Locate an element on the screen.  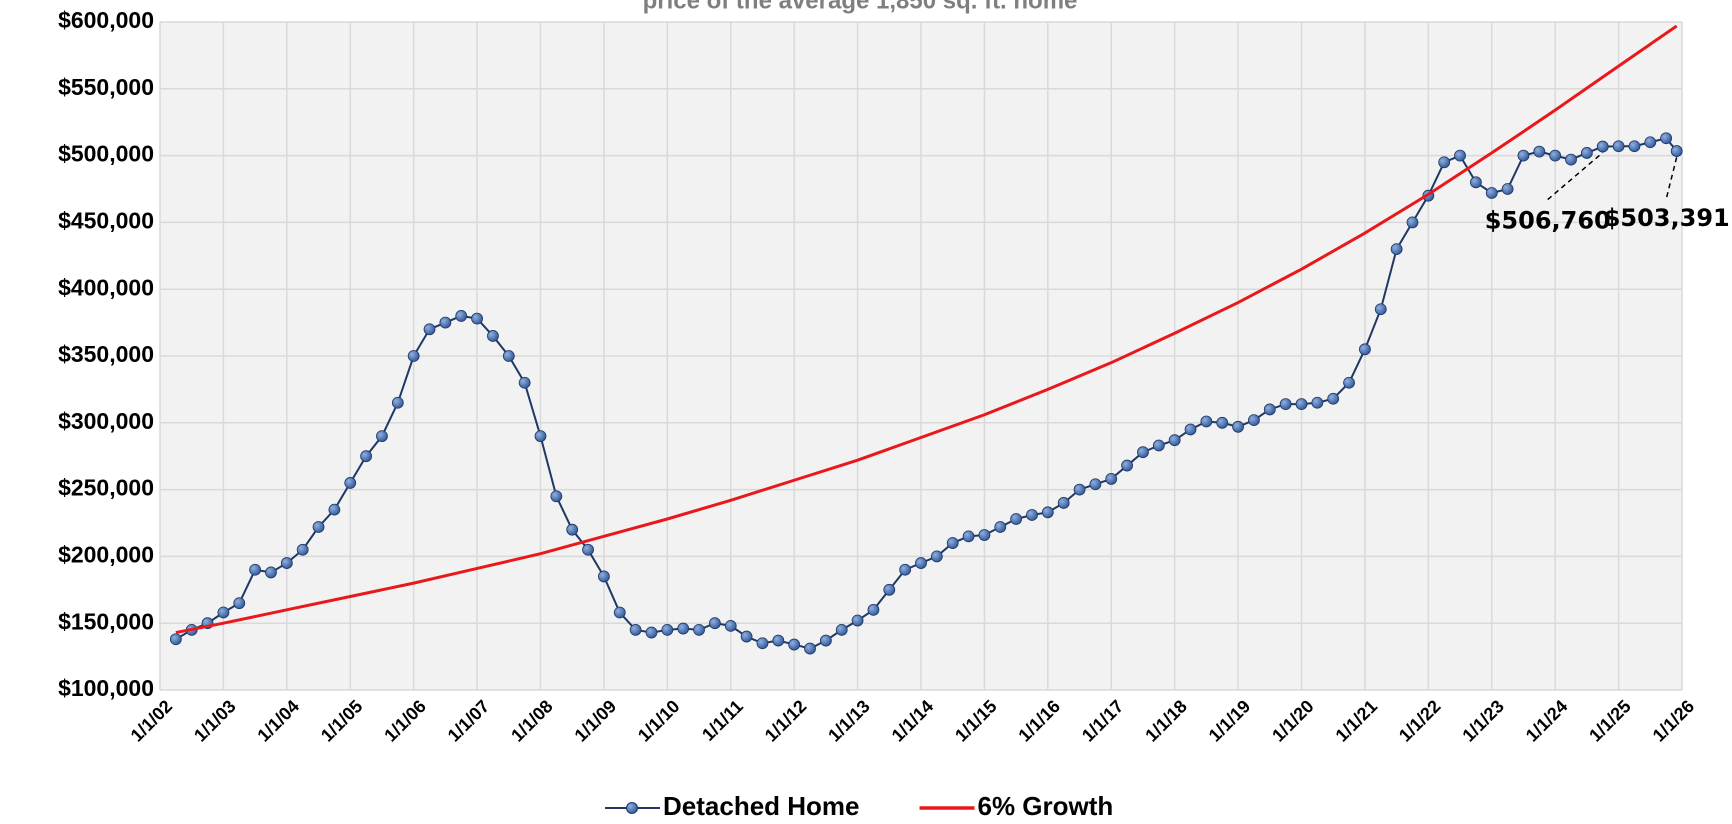
x-tick-label: 1/1/18 is located at coordinates (1166, 721).